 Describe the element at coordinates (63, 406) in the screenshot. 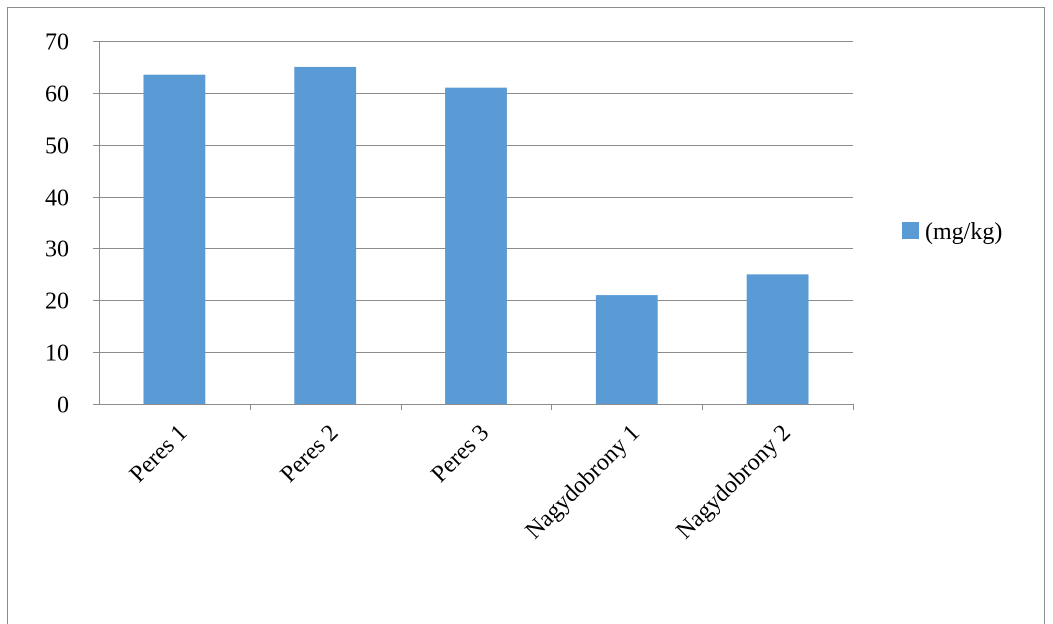

I see `y-tick-label: 0` at that location.